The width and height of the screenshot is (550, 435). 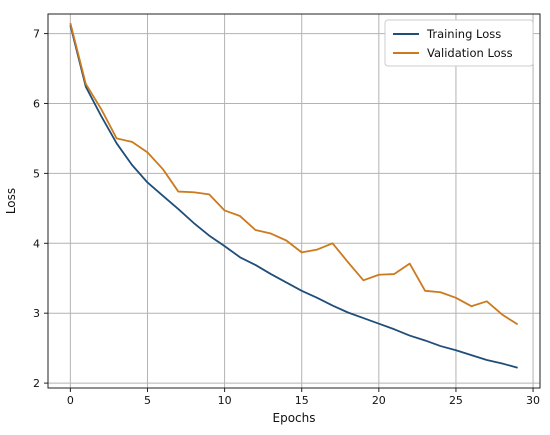 I want to click on x-tick-label: 10, so click(x=225, y=400).